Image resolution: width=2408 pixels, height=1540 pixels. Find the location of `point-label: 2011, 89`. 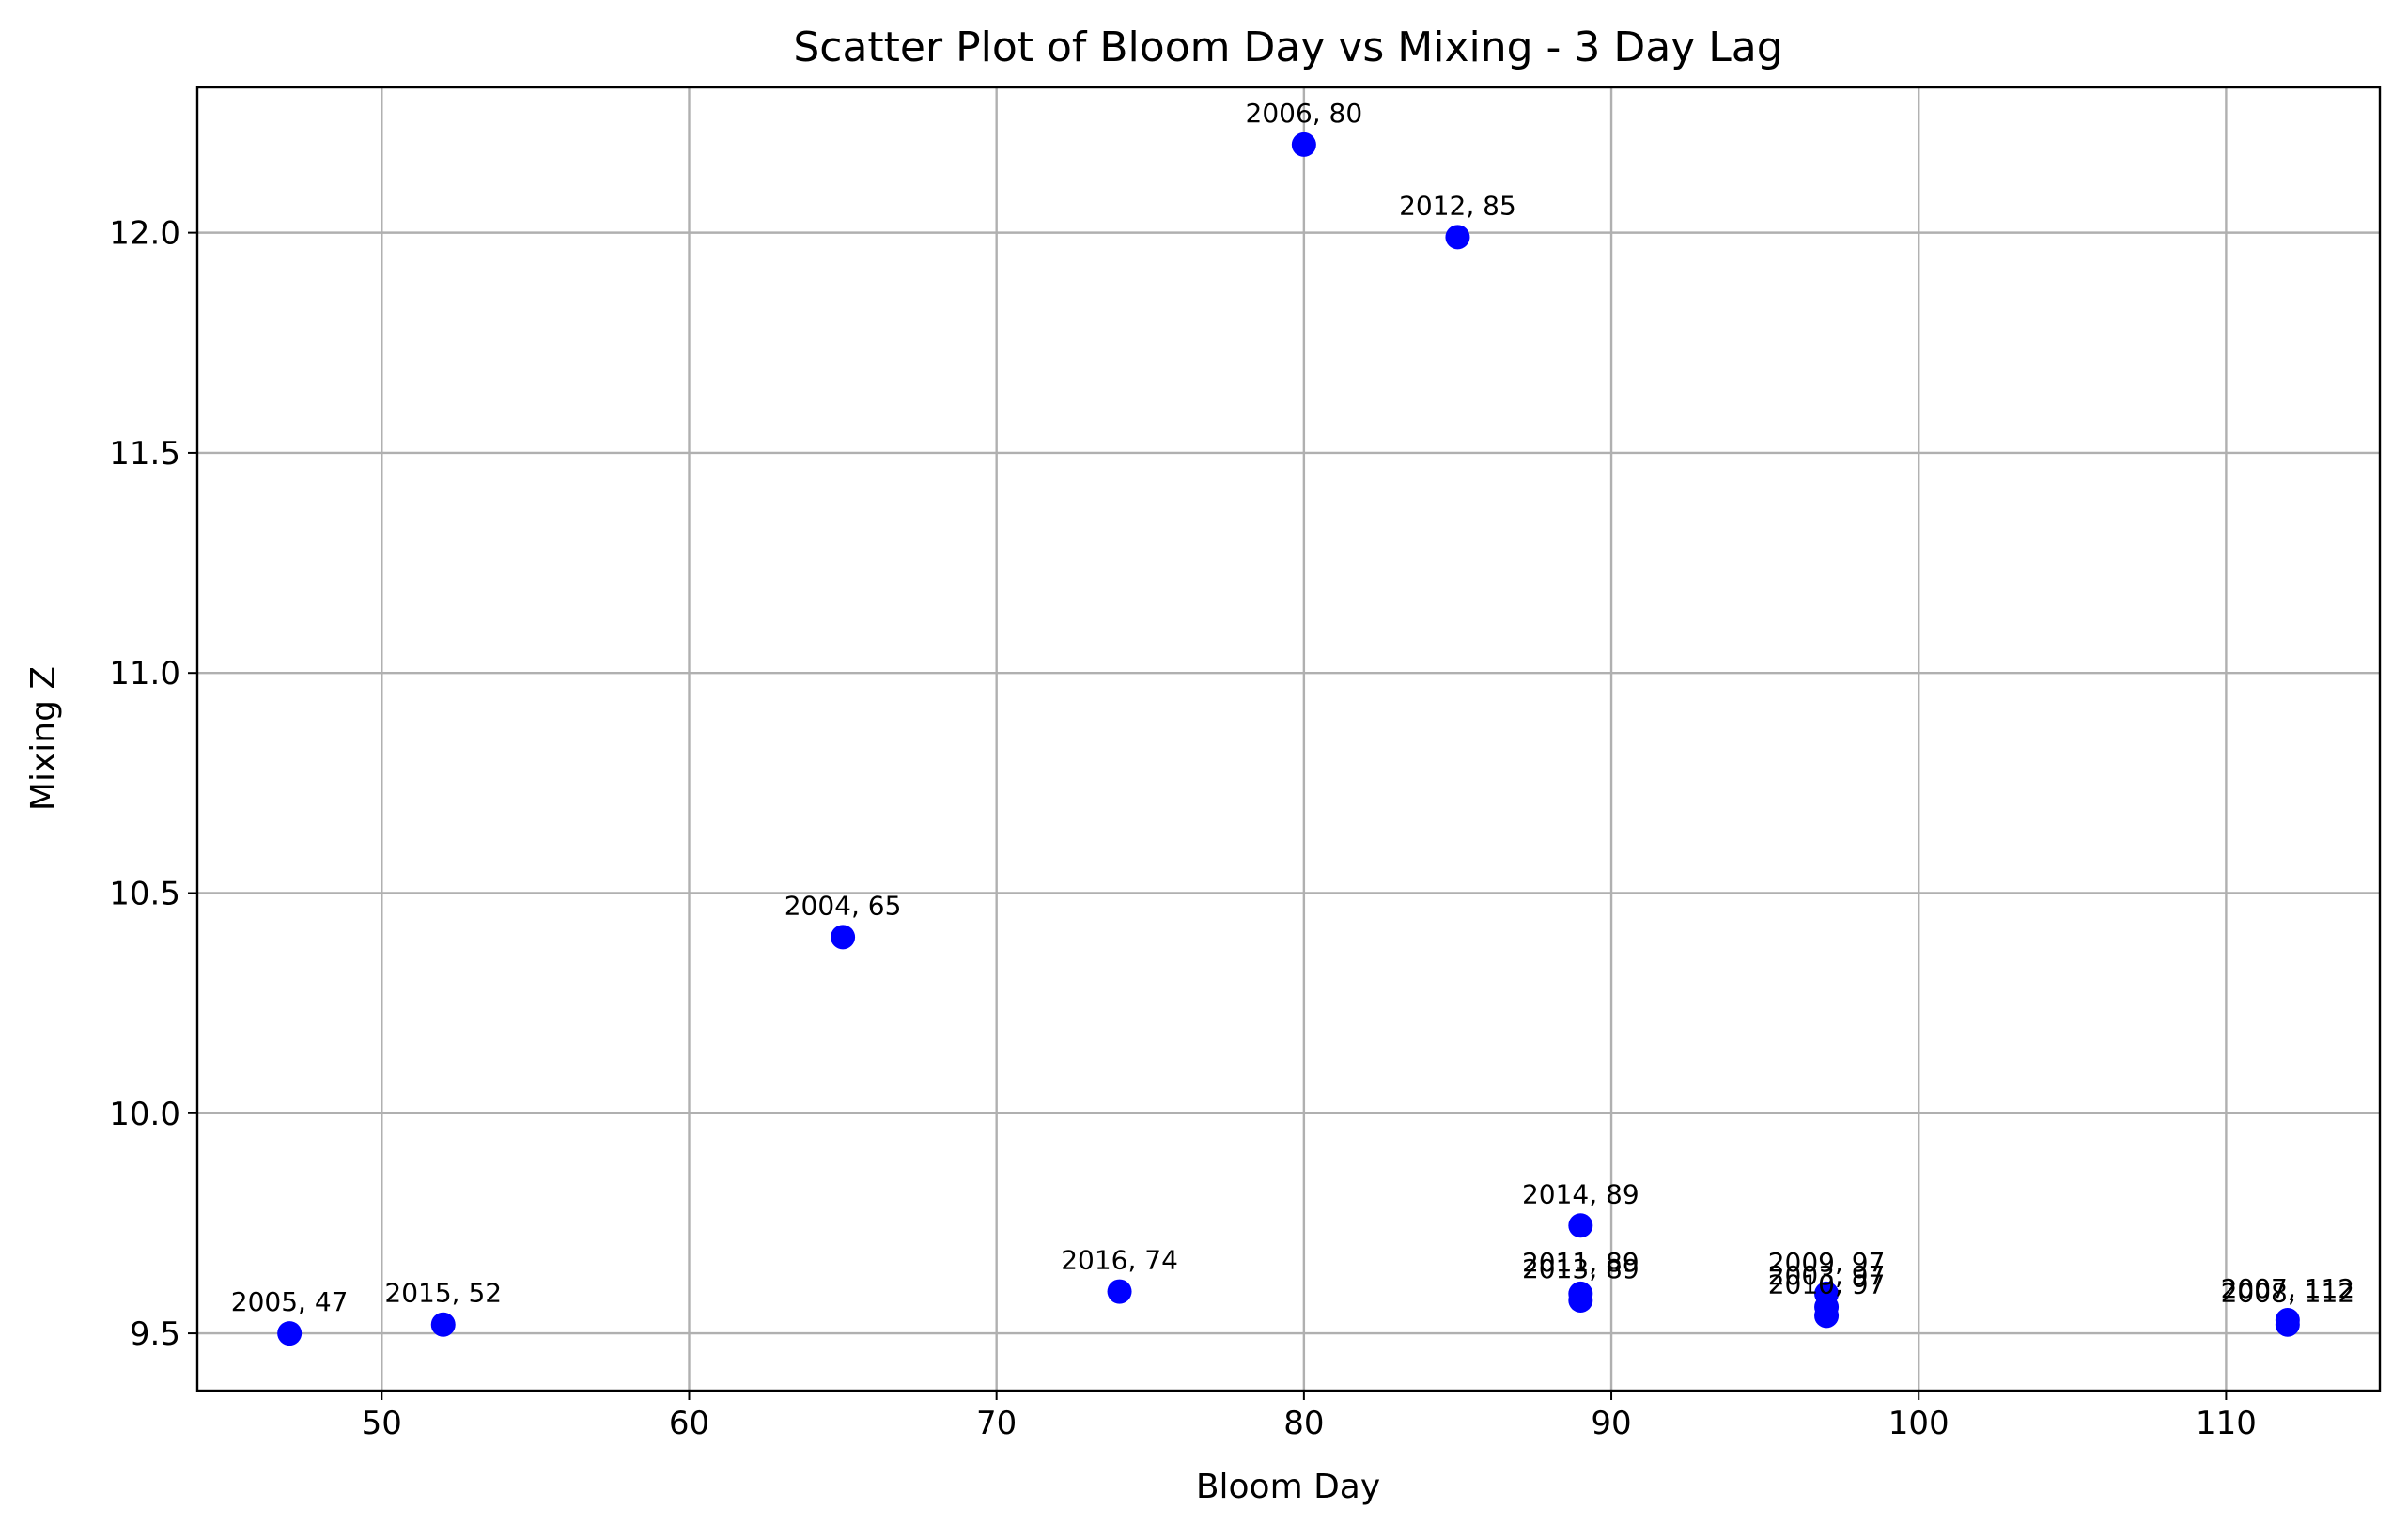

point-label: 2011, 89 is located at coordinates (1580, 1262).